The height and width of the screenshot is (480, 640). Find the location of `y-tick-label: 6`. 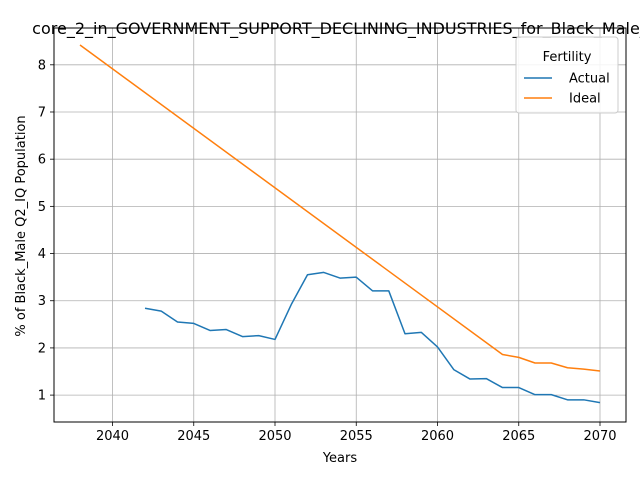

y-tick-label: 6 is located at coordinates (42, 160).